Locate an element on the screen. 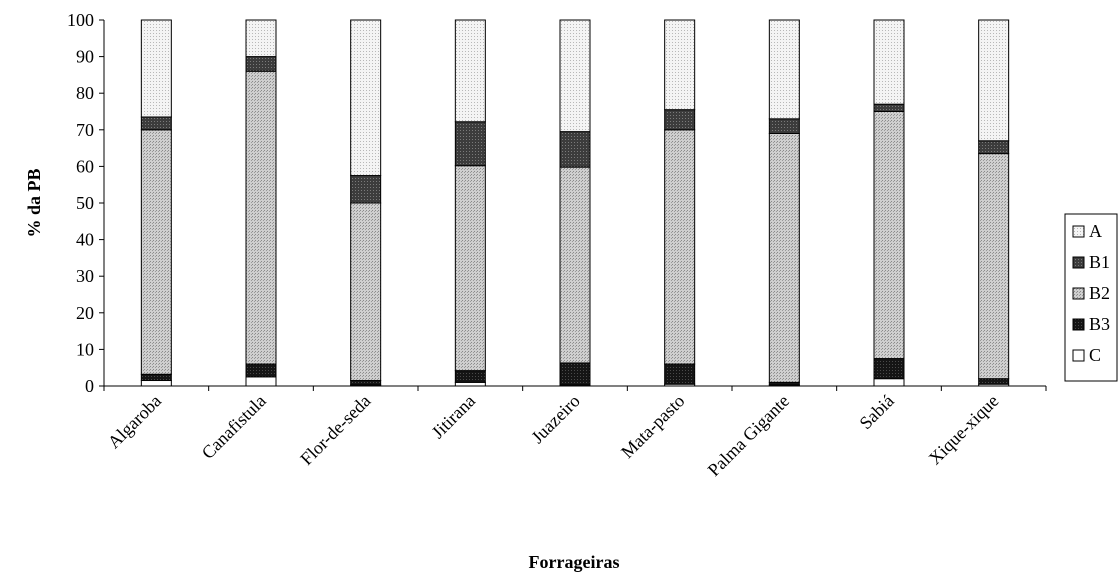 The height and width of the screenshot is (581, 1120). category-label: Flor-de-seda is located at coordinates (335, 430).